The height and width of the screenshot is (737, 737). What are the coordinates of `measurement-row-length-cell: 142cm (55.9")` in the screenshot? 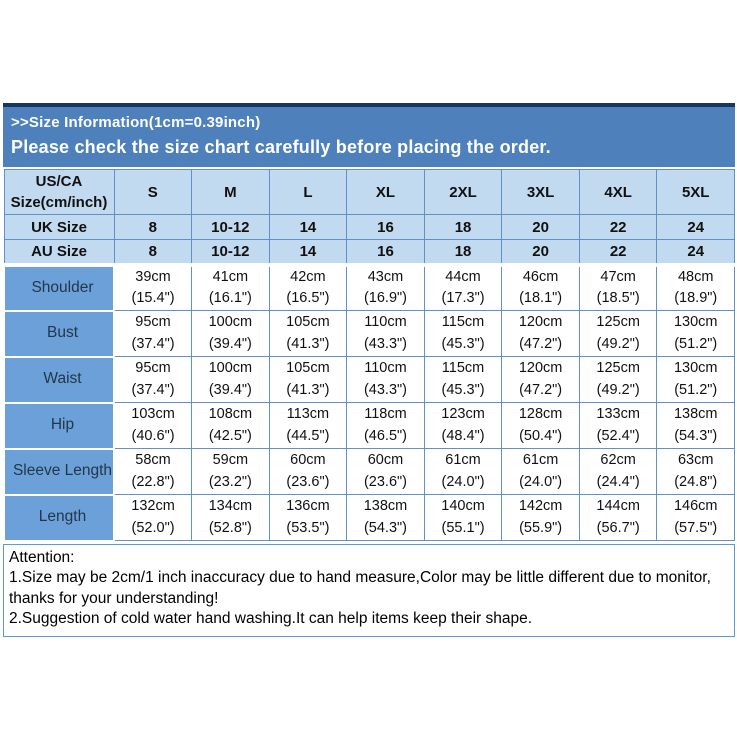 It's located at (540, 517).